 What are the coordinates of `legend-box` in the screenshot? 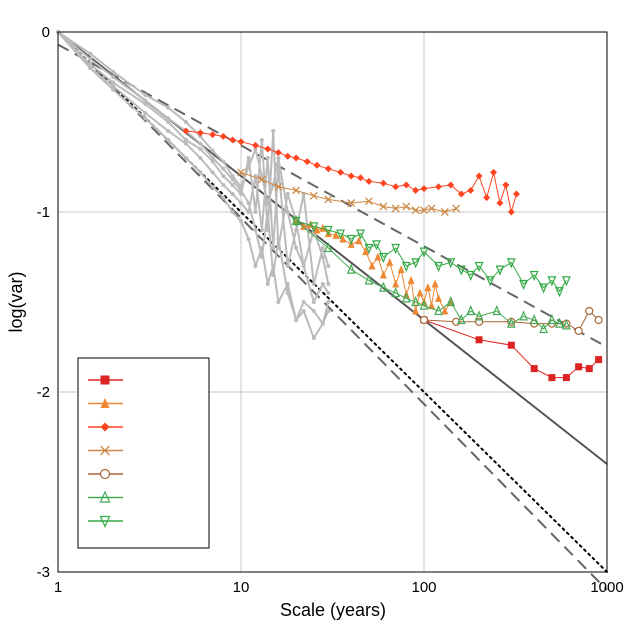 It's located at (143, 453).